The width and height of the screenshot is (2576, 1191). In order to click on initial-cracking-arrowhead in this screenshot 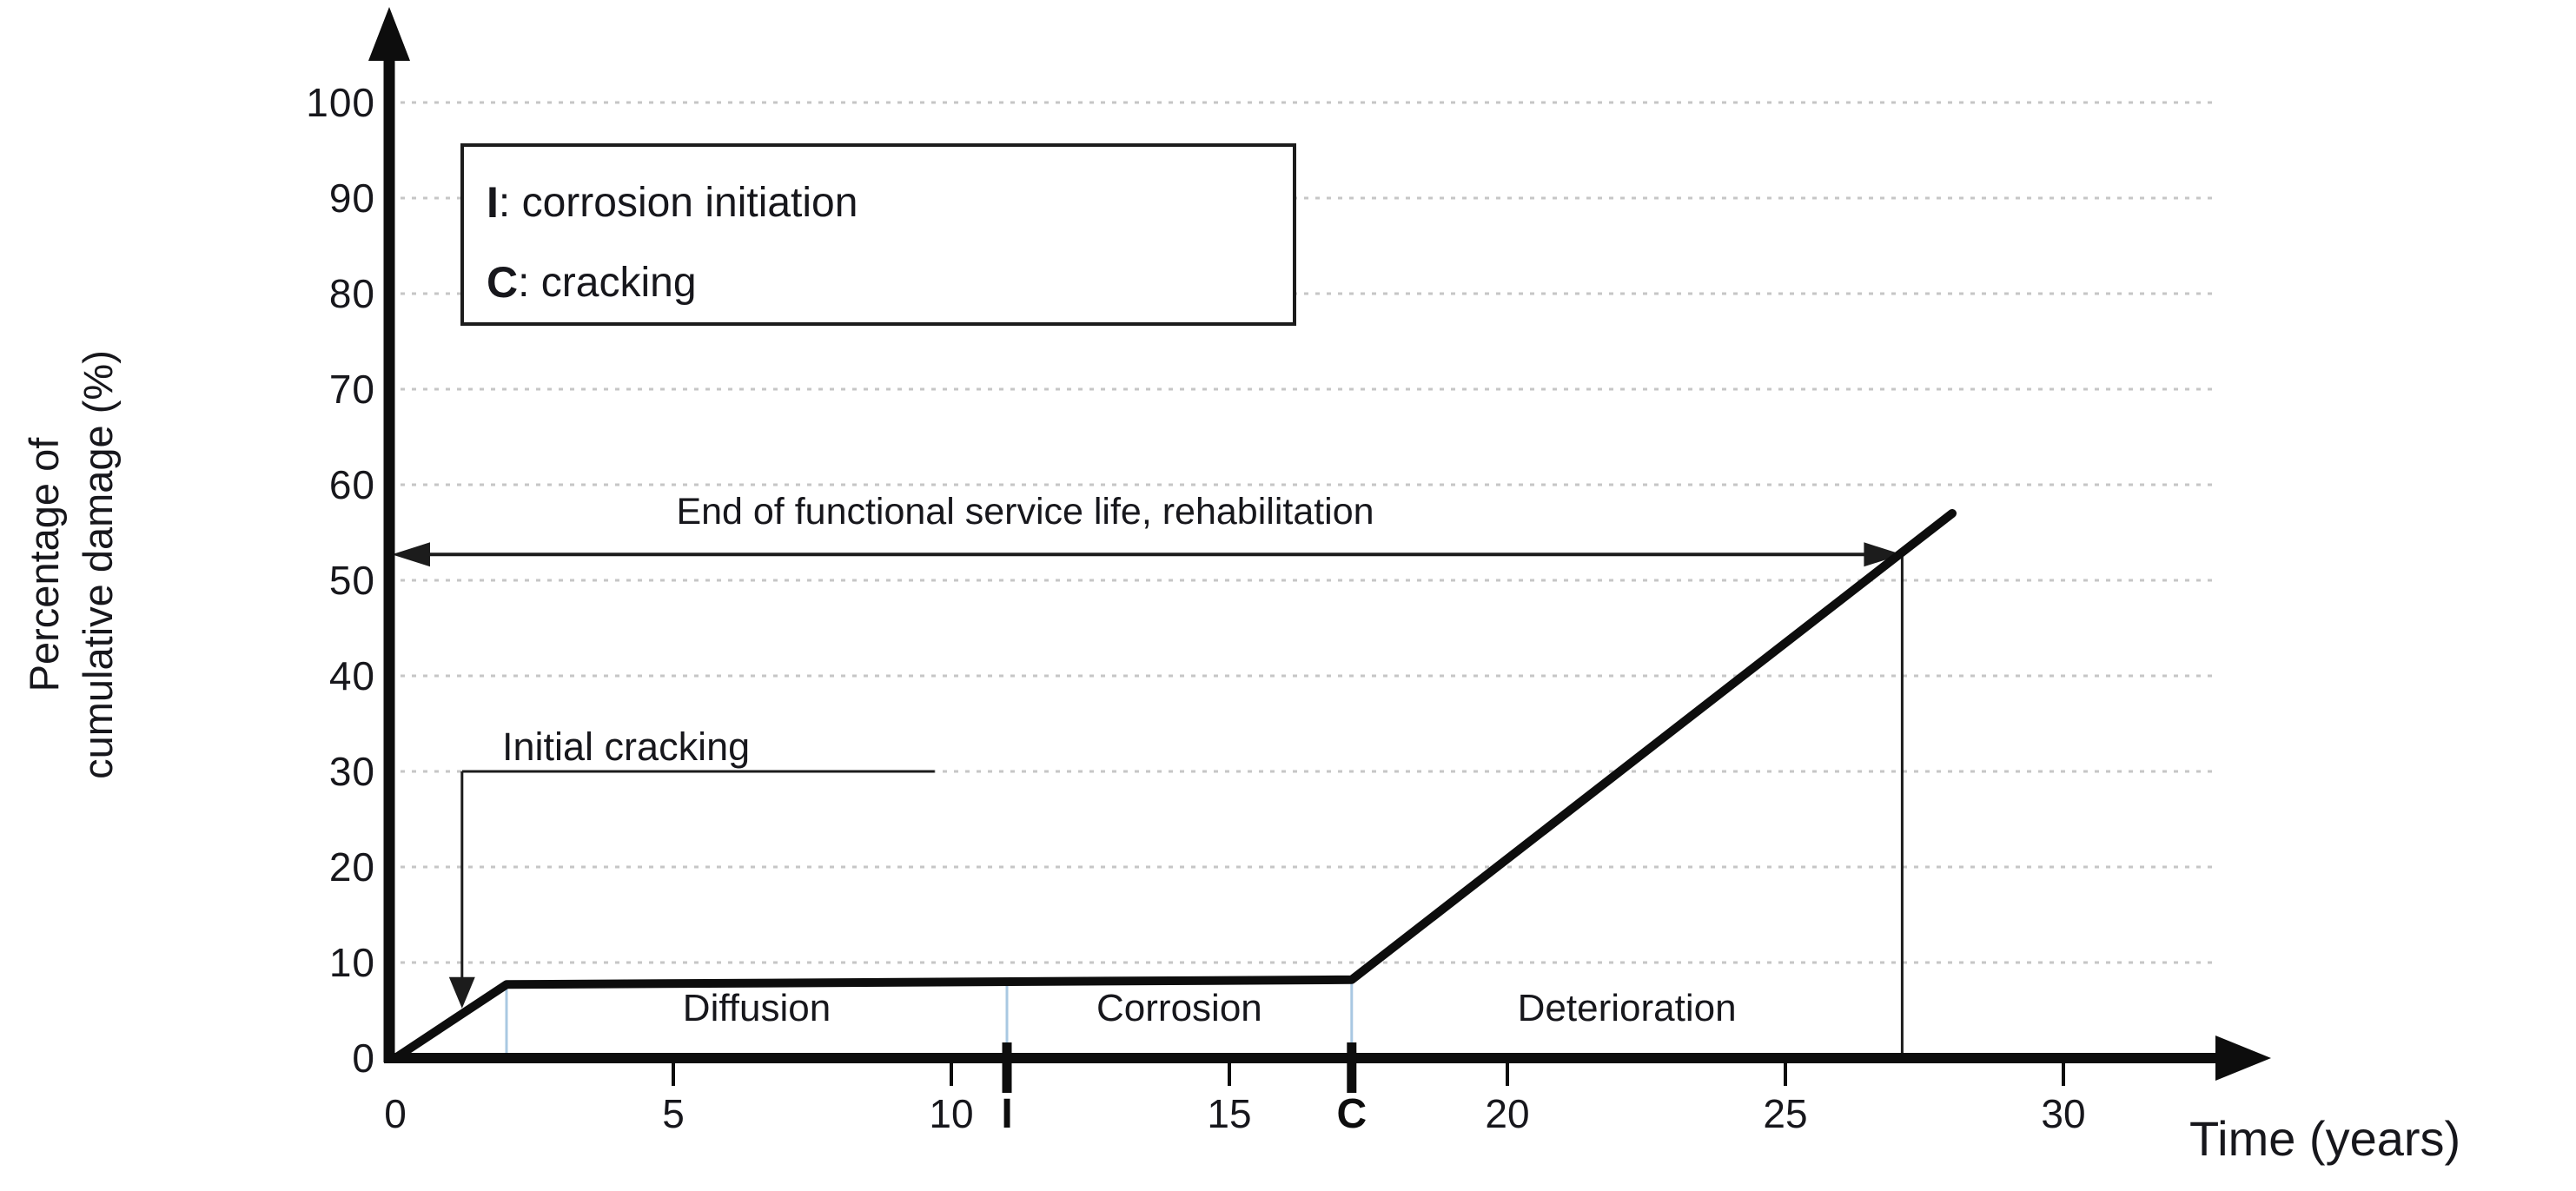, I will do `click(461, 992)`.